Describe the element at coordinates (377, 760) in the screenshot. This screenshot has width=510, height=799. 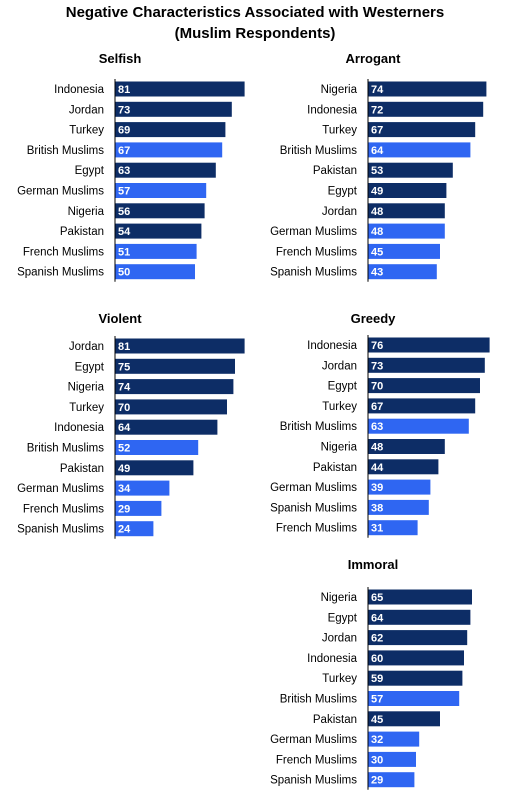
I see `value-label: 30` at that location.